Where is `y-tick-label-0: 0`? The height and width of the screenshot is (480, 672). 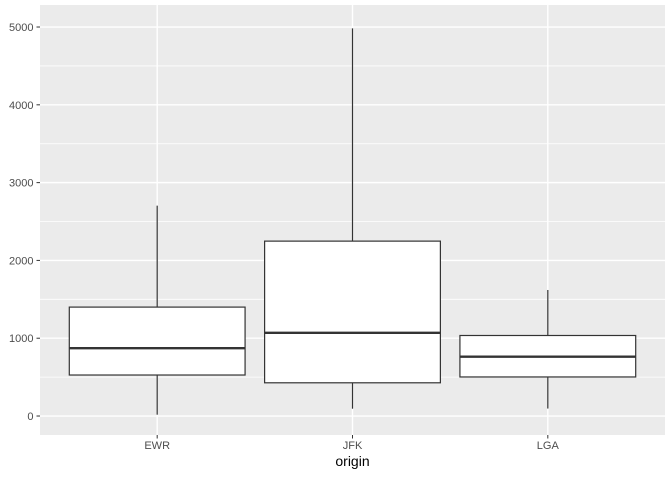
y-tick-label-0: 0 is located at coordinates (30, 417).